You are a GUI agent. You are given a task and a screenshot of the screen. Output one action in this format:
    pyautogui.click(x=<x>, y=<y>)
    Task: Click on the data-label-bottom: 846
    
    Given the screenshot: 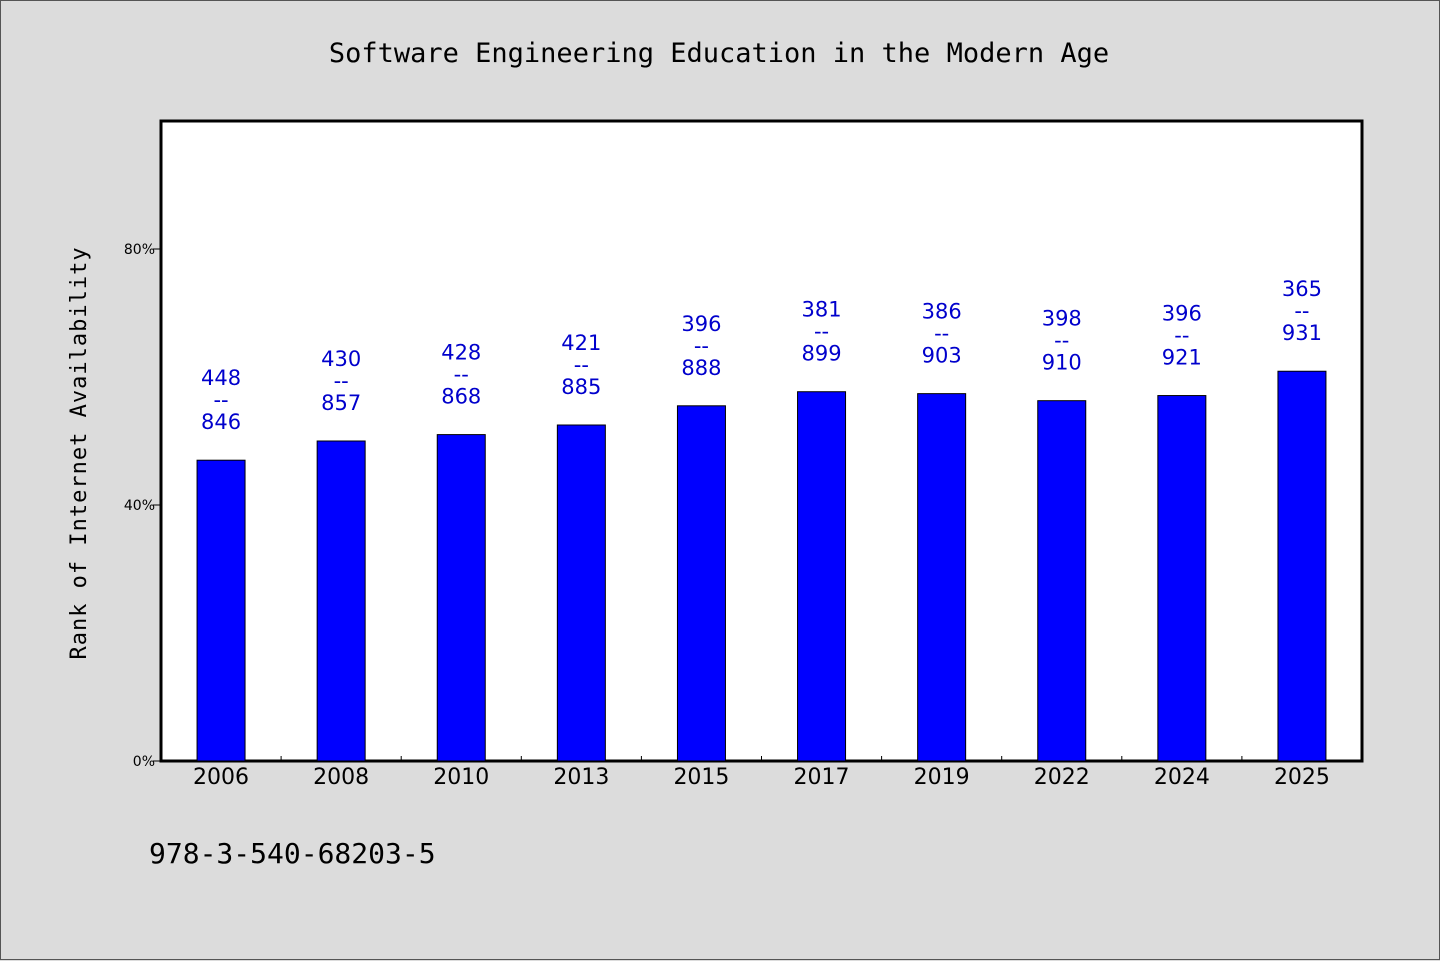 What is the action you would take?
    pyautogui.click(x=221, y=422)
    